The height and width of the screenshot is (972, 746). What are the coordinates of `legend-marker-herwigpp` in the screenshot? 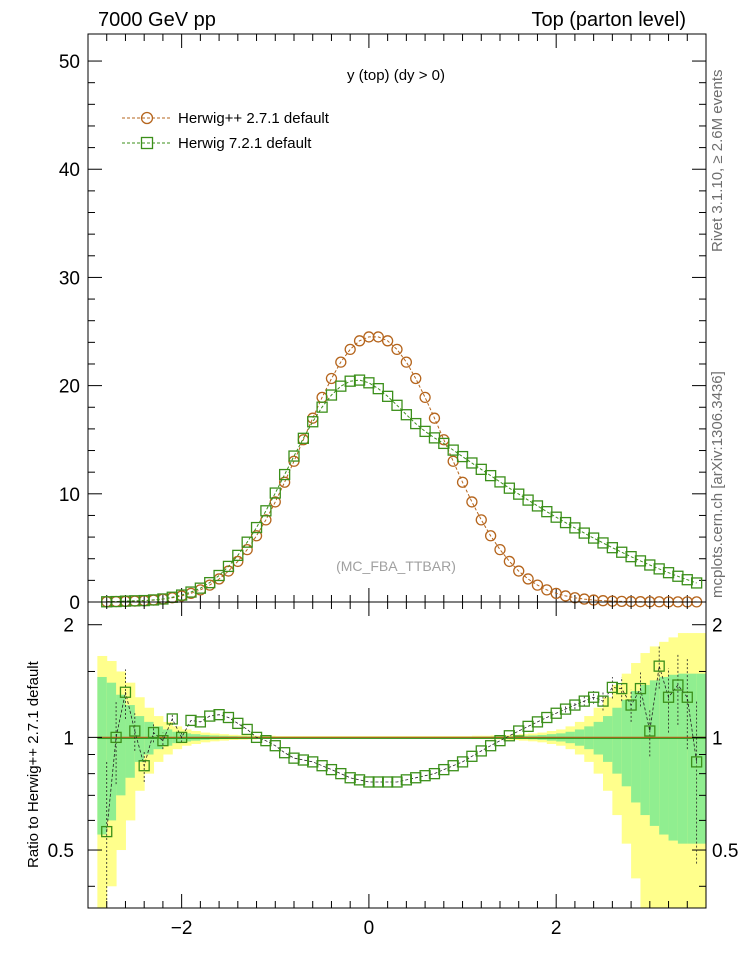 It's located at (147, 118).